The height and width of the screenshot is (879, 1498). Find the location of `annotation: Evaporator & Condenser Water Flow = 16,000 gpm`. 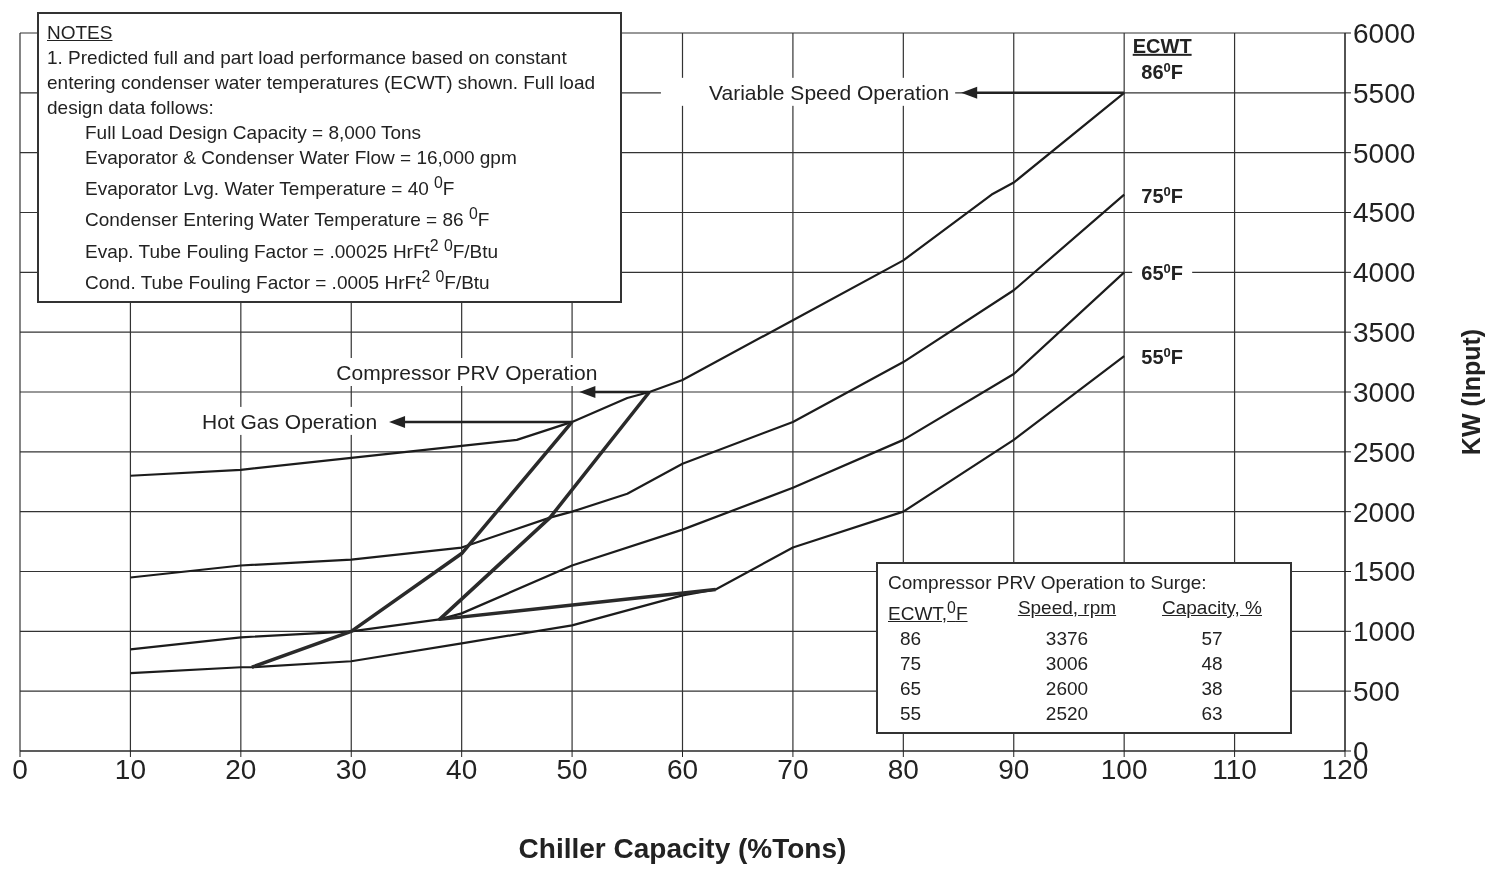

annotation: Evaporator & Condenser Water Flow = 16,000 gpm is located at coordinates (301, 158).